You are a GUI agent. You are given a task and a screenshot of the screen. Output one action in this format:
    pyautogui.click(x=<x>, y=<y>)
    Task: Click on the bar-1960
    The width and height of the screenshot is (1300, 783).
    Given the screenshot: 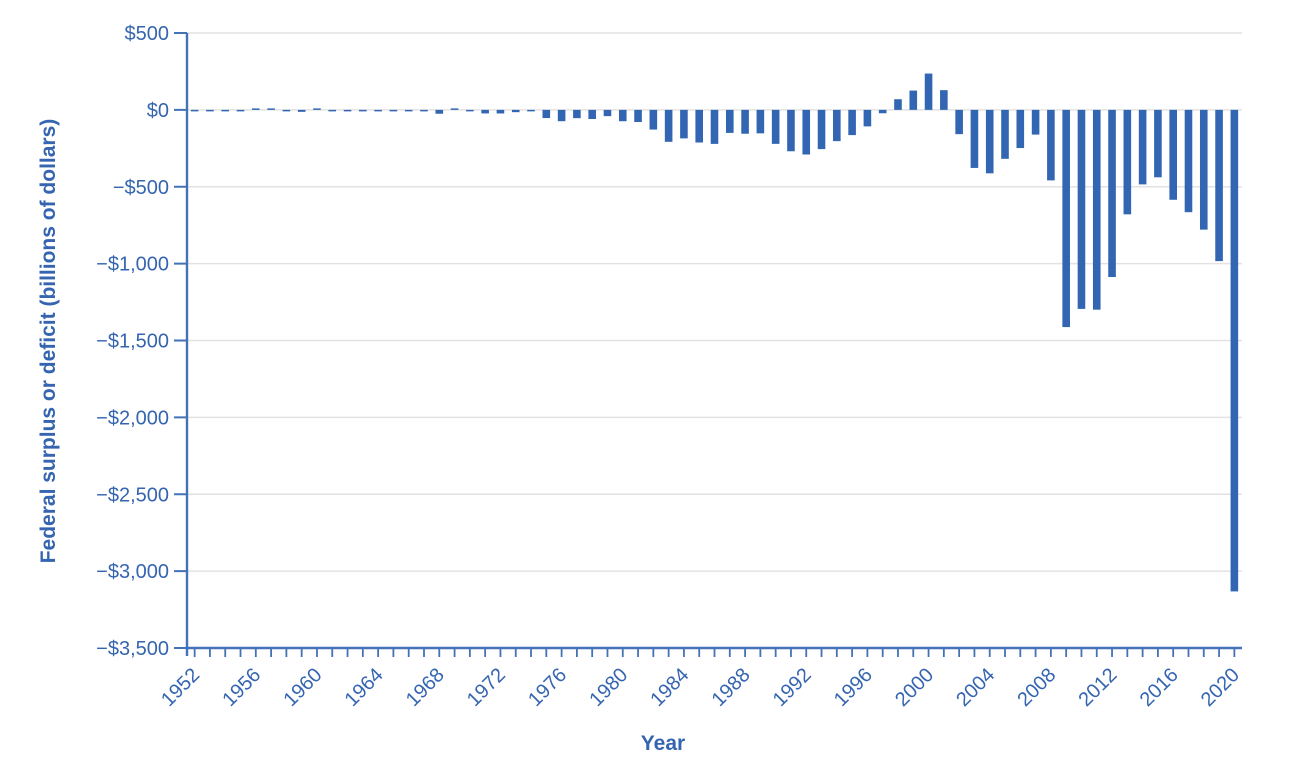 What is the action you would take?
    pyautogui.click(x=317, y=109)
    